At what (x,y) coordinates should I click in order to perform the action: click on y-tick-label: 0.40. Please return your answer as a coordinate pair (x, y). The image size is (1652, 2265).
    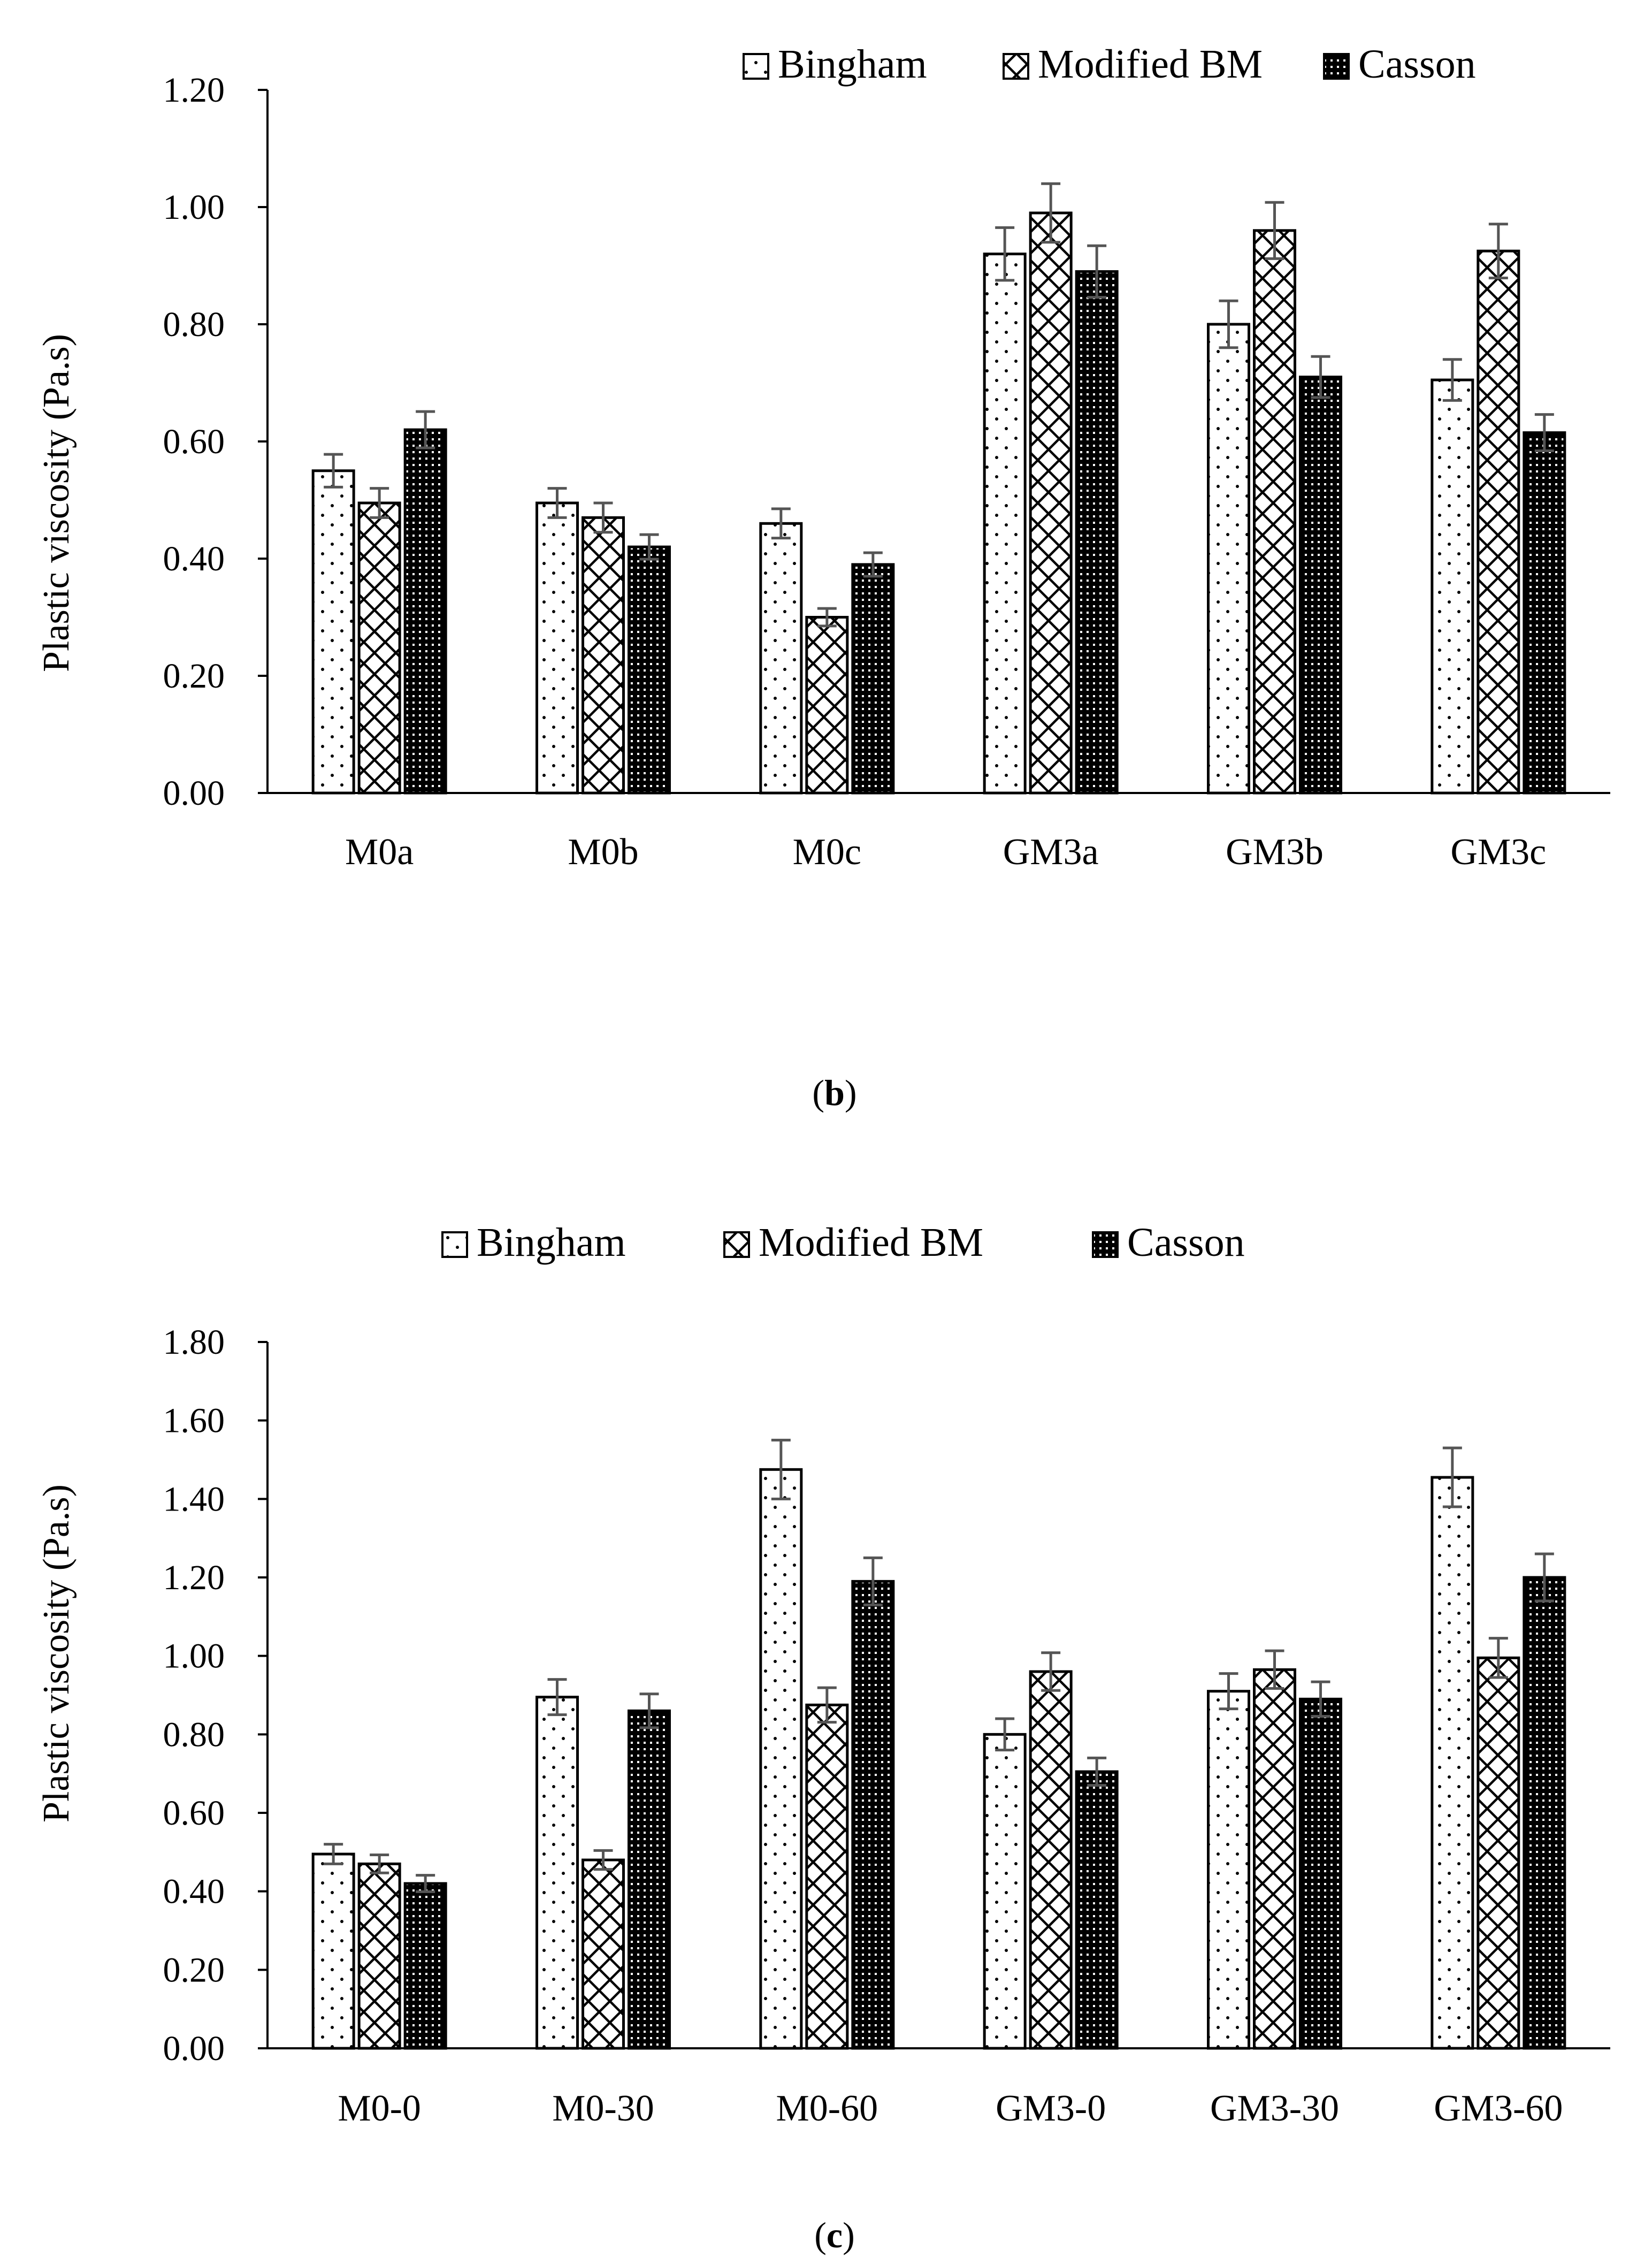
    Looking at the image, I should click on (194, 1891).